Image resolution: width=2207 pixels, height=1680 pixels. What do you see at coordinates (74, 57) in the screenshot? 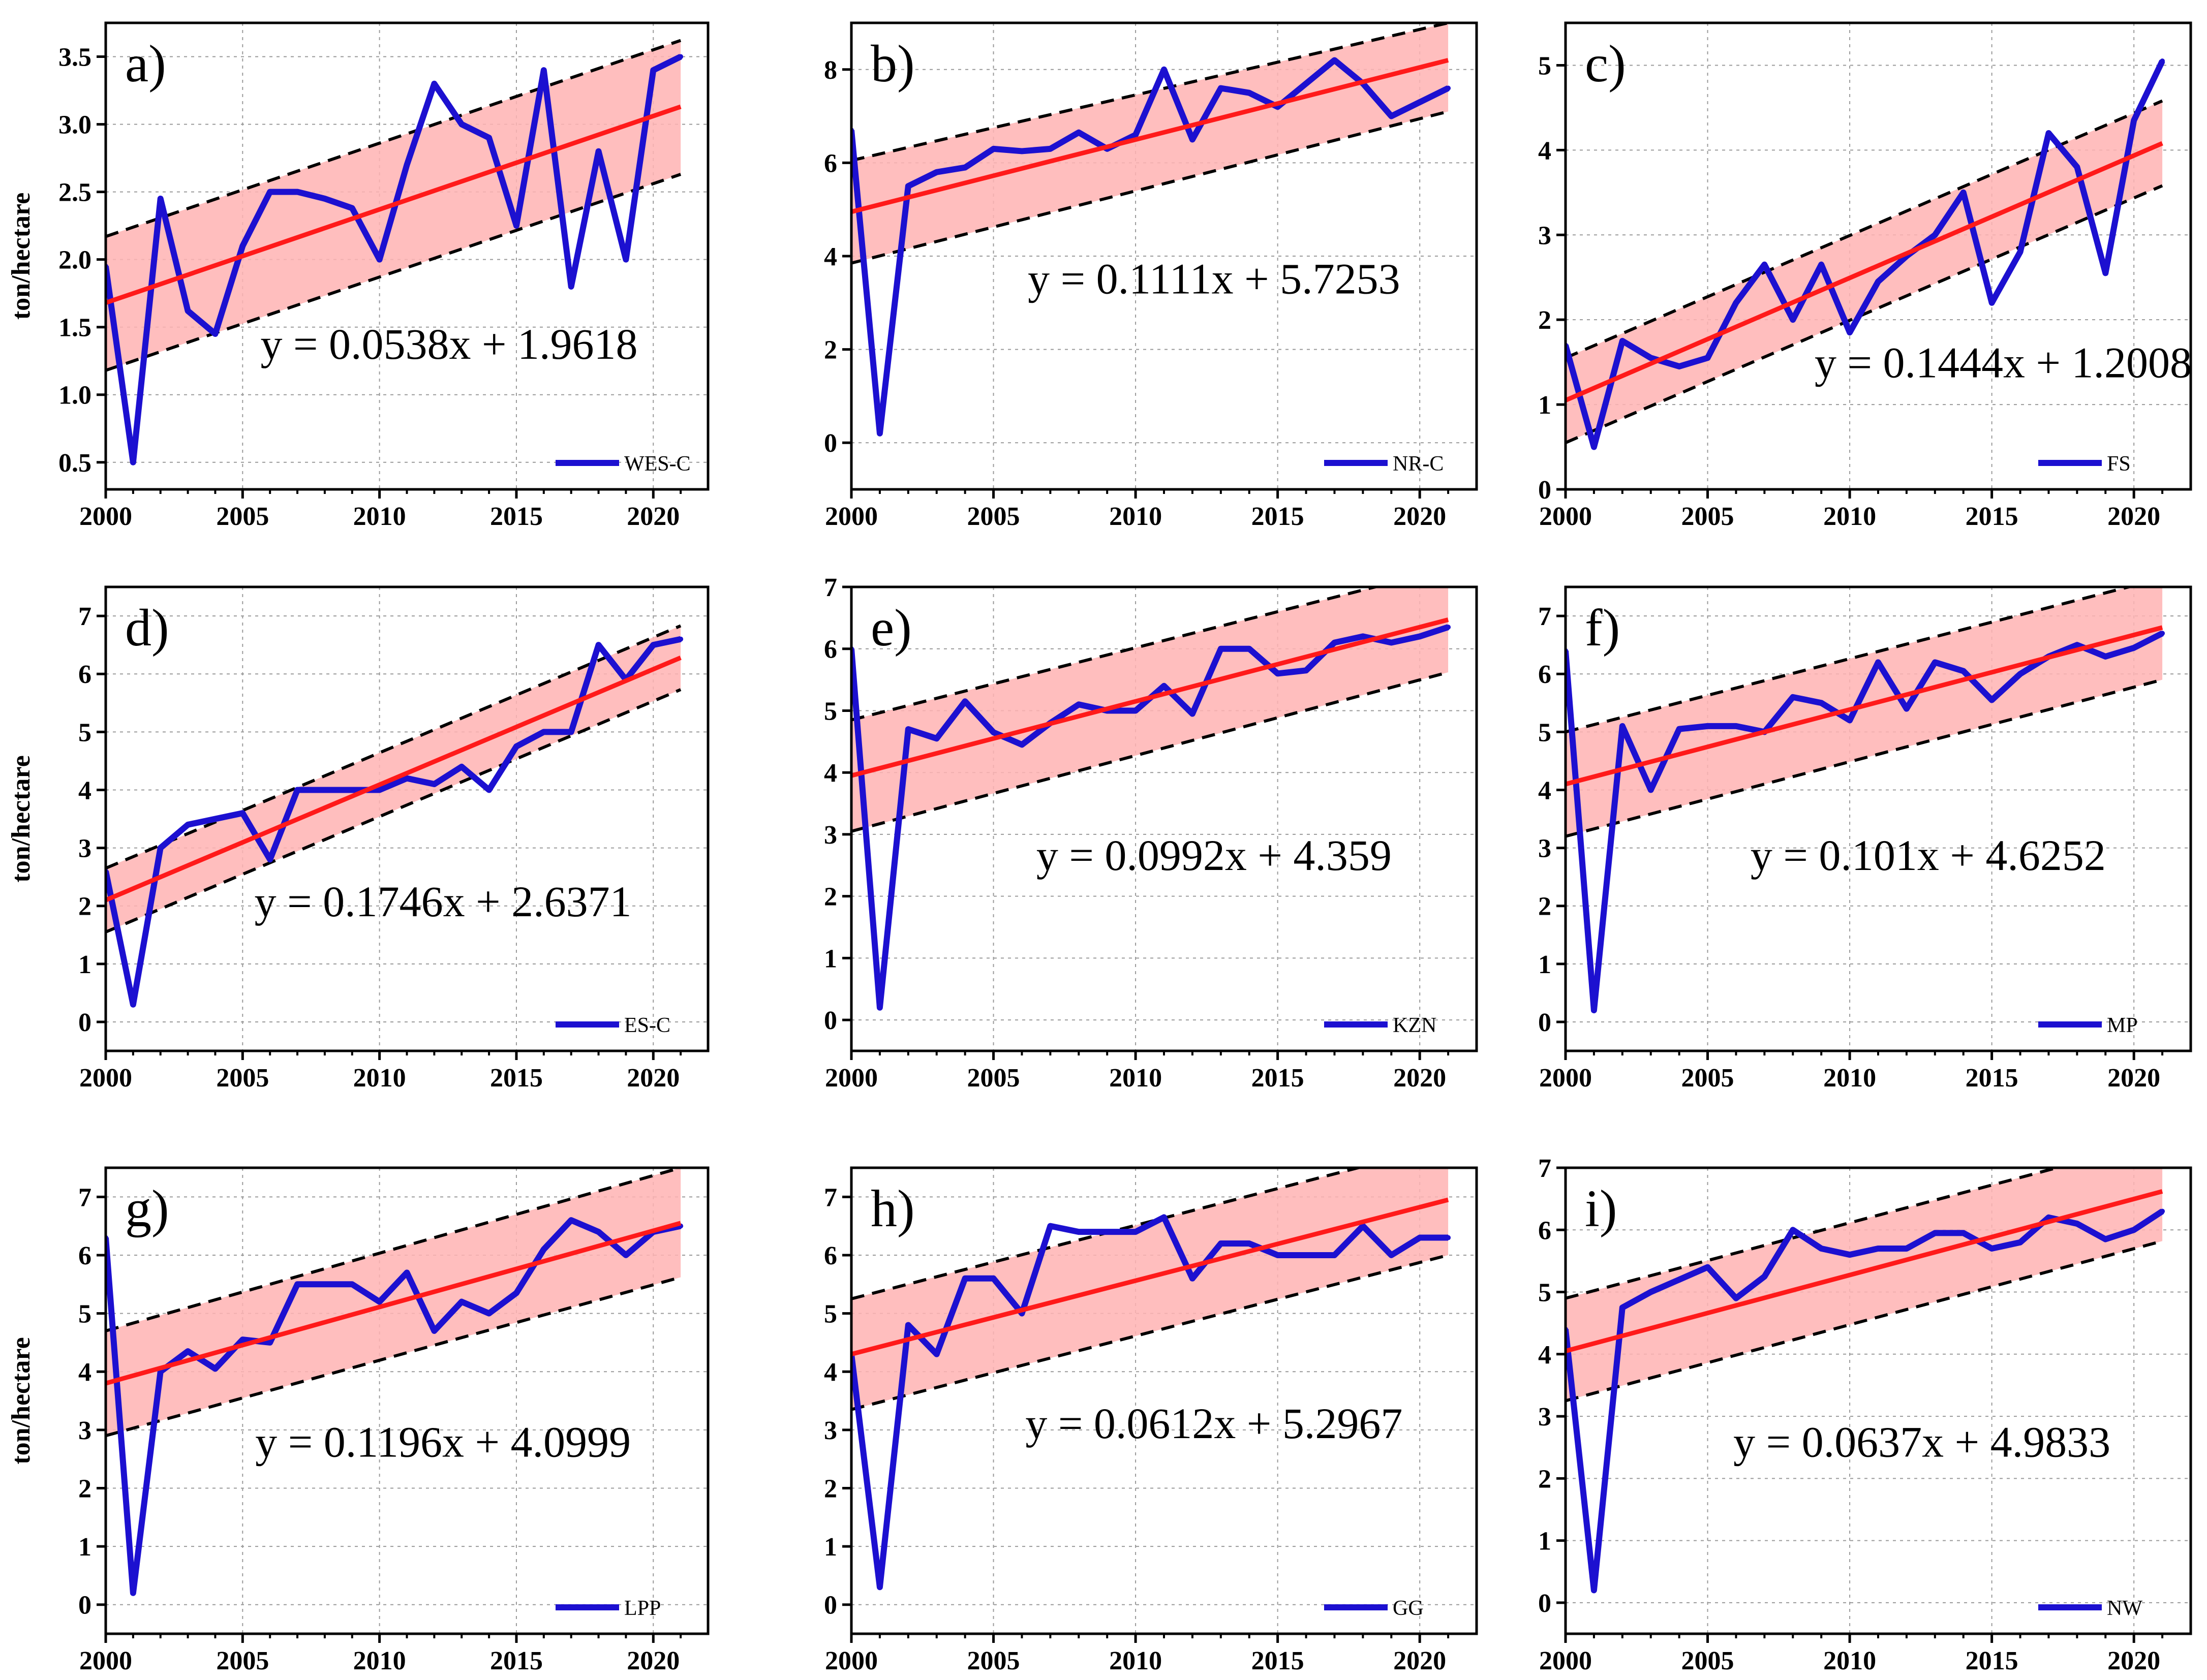
I see `y-tick-label: 3.5` at bounding box center [74, 57].